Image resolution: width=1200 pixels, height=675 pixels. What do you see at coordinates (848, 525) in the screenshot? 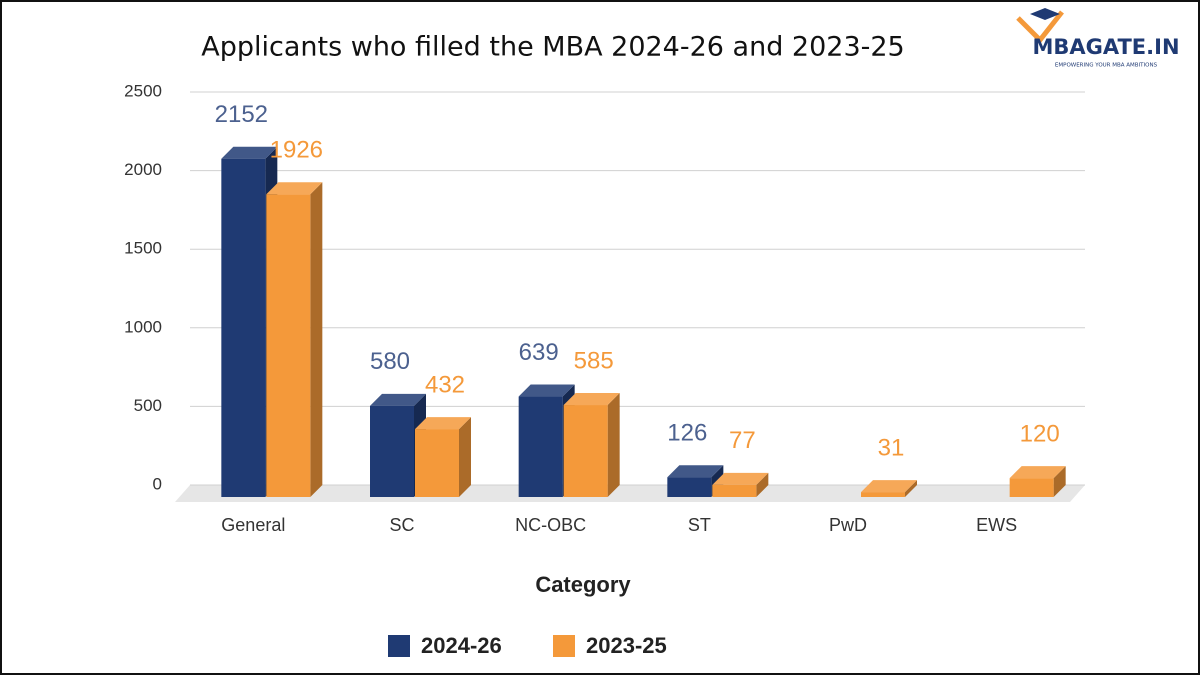
I see `x-tick-label: PwD` at bounding box center [848, 525].